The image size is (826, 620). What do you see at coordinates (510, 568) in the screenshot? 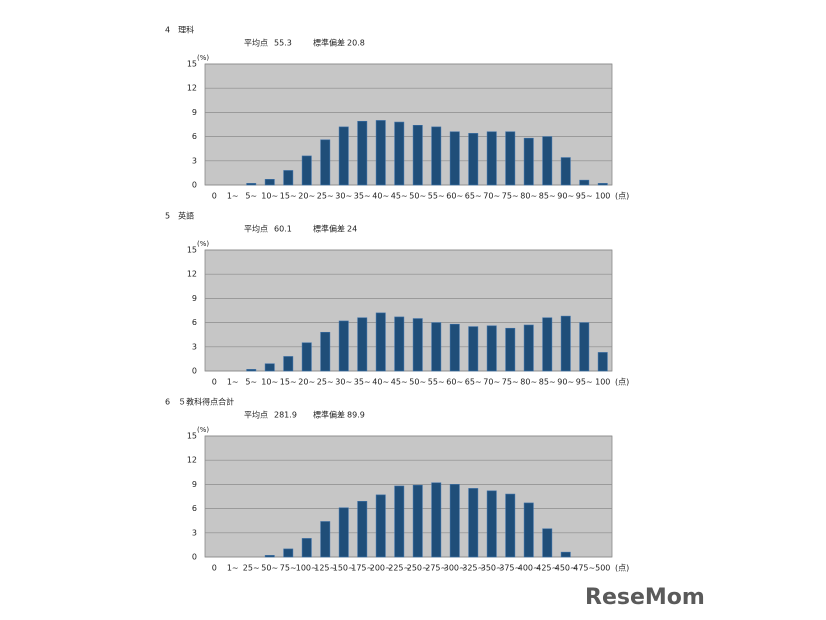
I see `x-tick-label: 375~` at bounding box center [510, 568].